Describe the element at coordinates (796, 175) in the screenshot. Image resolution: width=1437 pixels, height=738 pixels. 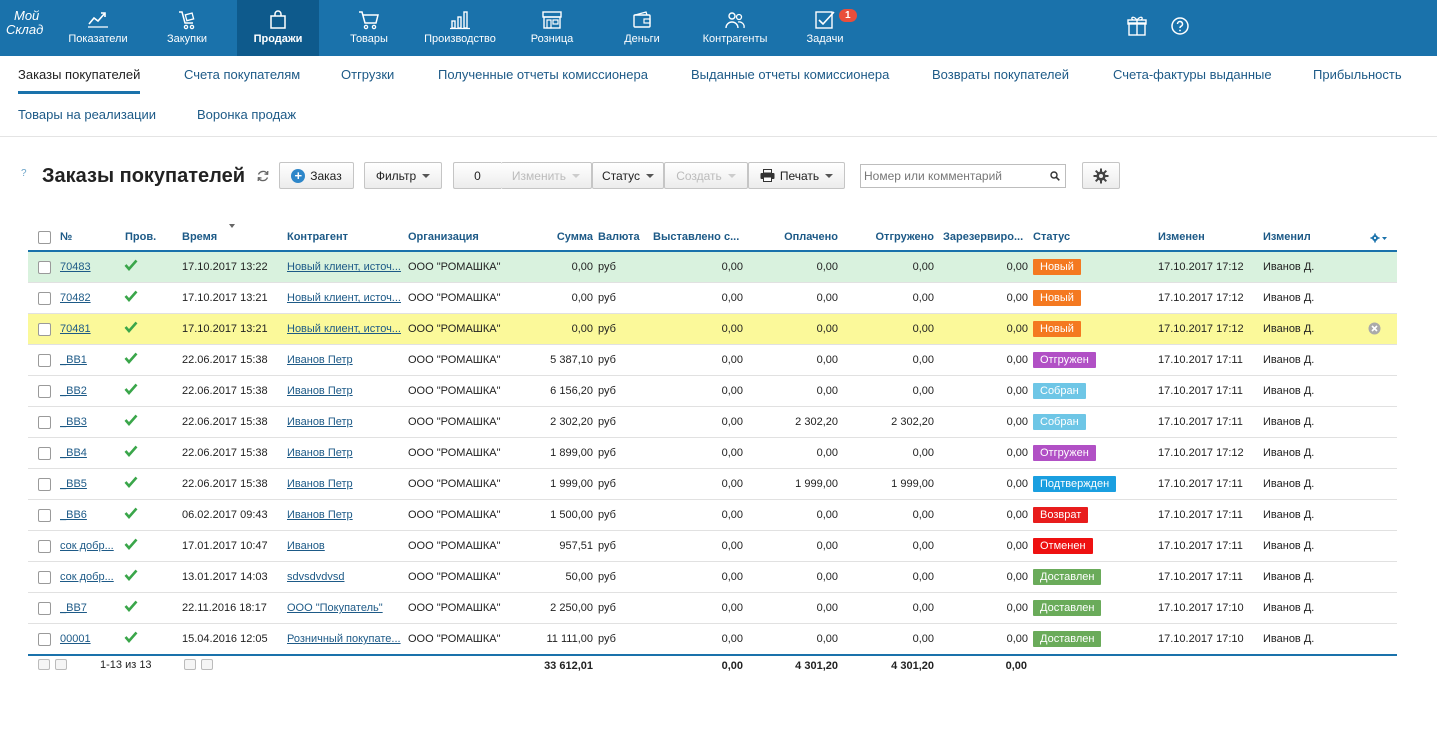
I see `print-button: Печать` at that location.